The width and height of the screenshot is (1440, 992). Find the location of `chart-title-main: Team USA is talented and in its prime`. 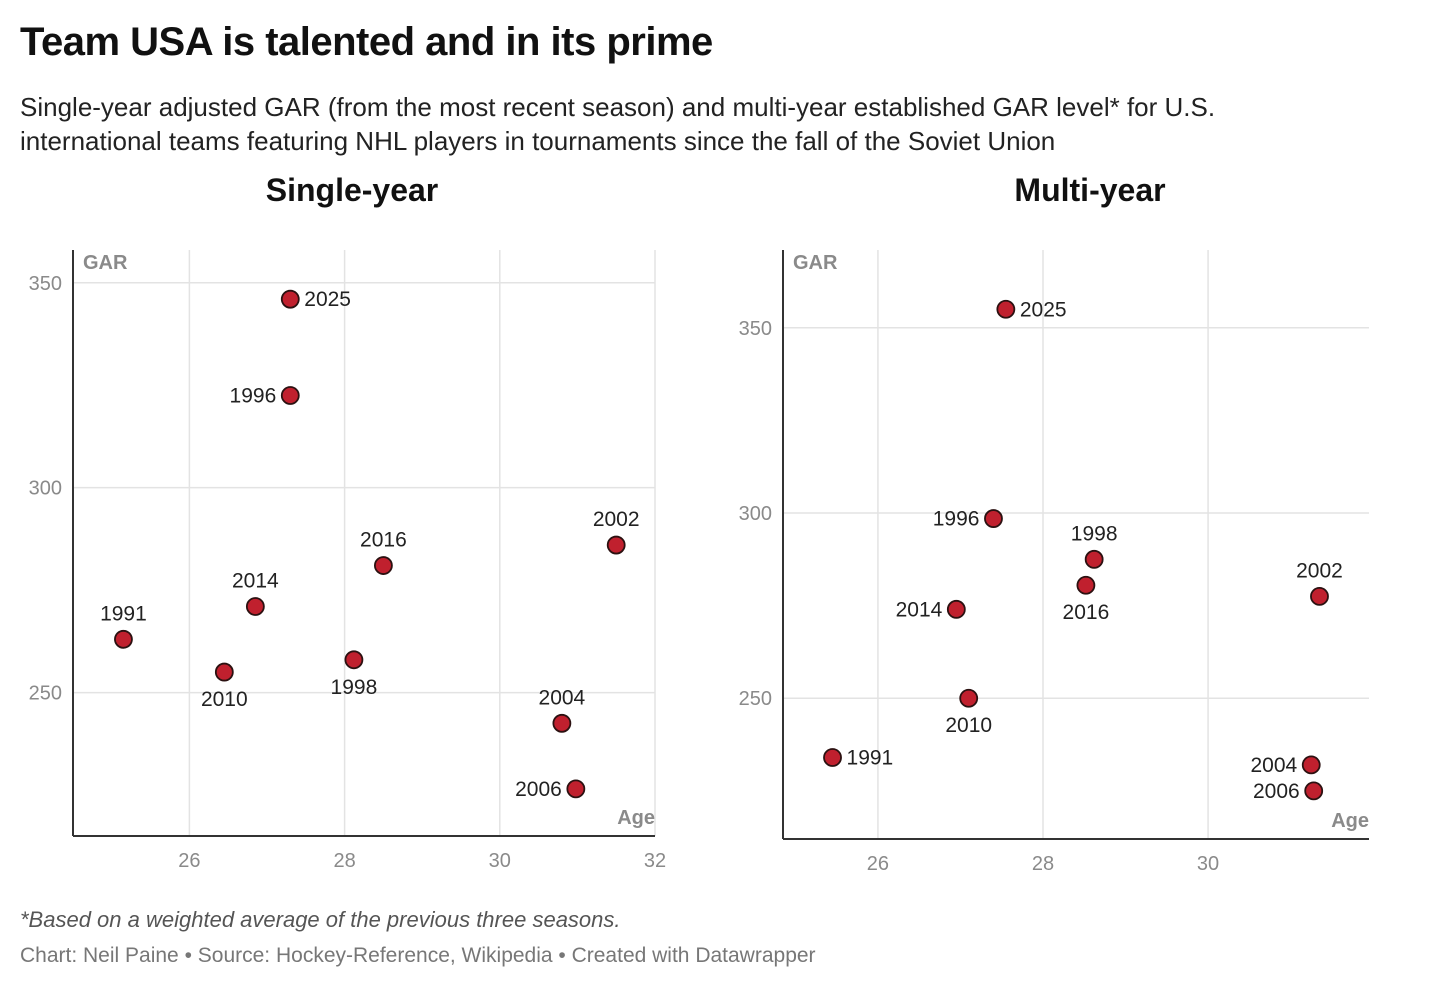

chart-title-main: Team USA is talented and in its prime is located at coordinates (366, 42).